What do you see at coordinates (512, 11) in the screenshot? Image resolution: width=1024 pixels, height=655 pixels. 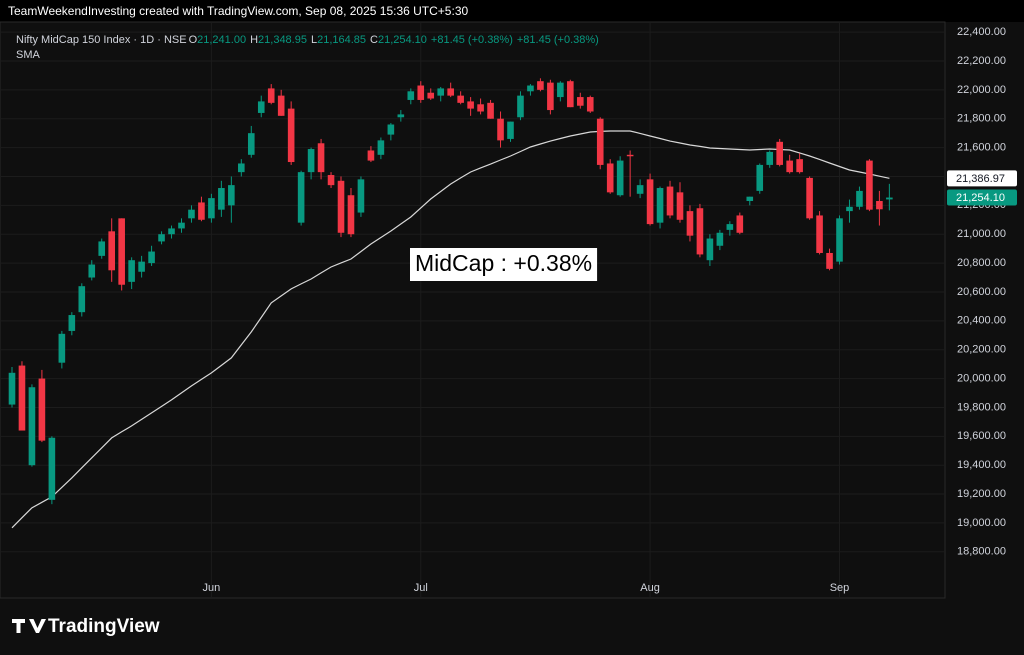 I see `header-bar` at bounding box center [512, 11].